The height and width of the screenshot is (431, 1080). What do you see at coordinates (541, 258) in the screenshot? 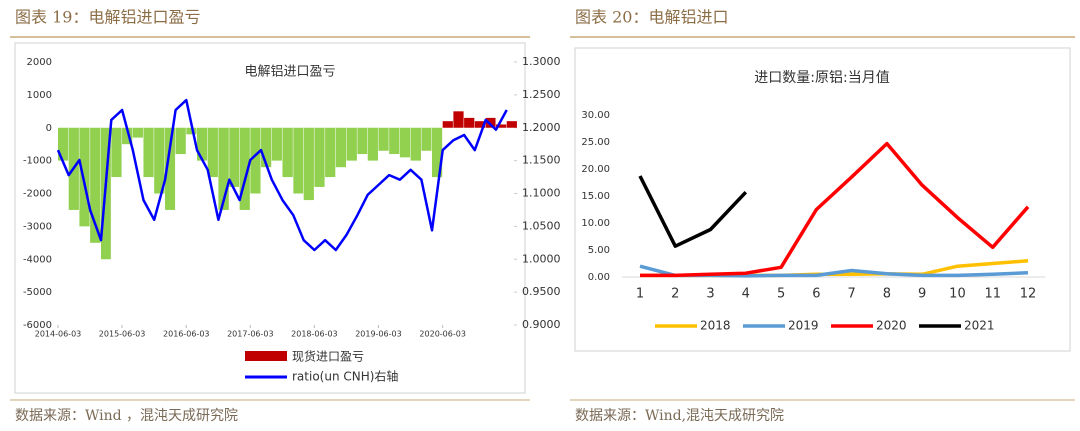
I see `y2-tick-label: 1.0000` at bounding box center [541, 258].